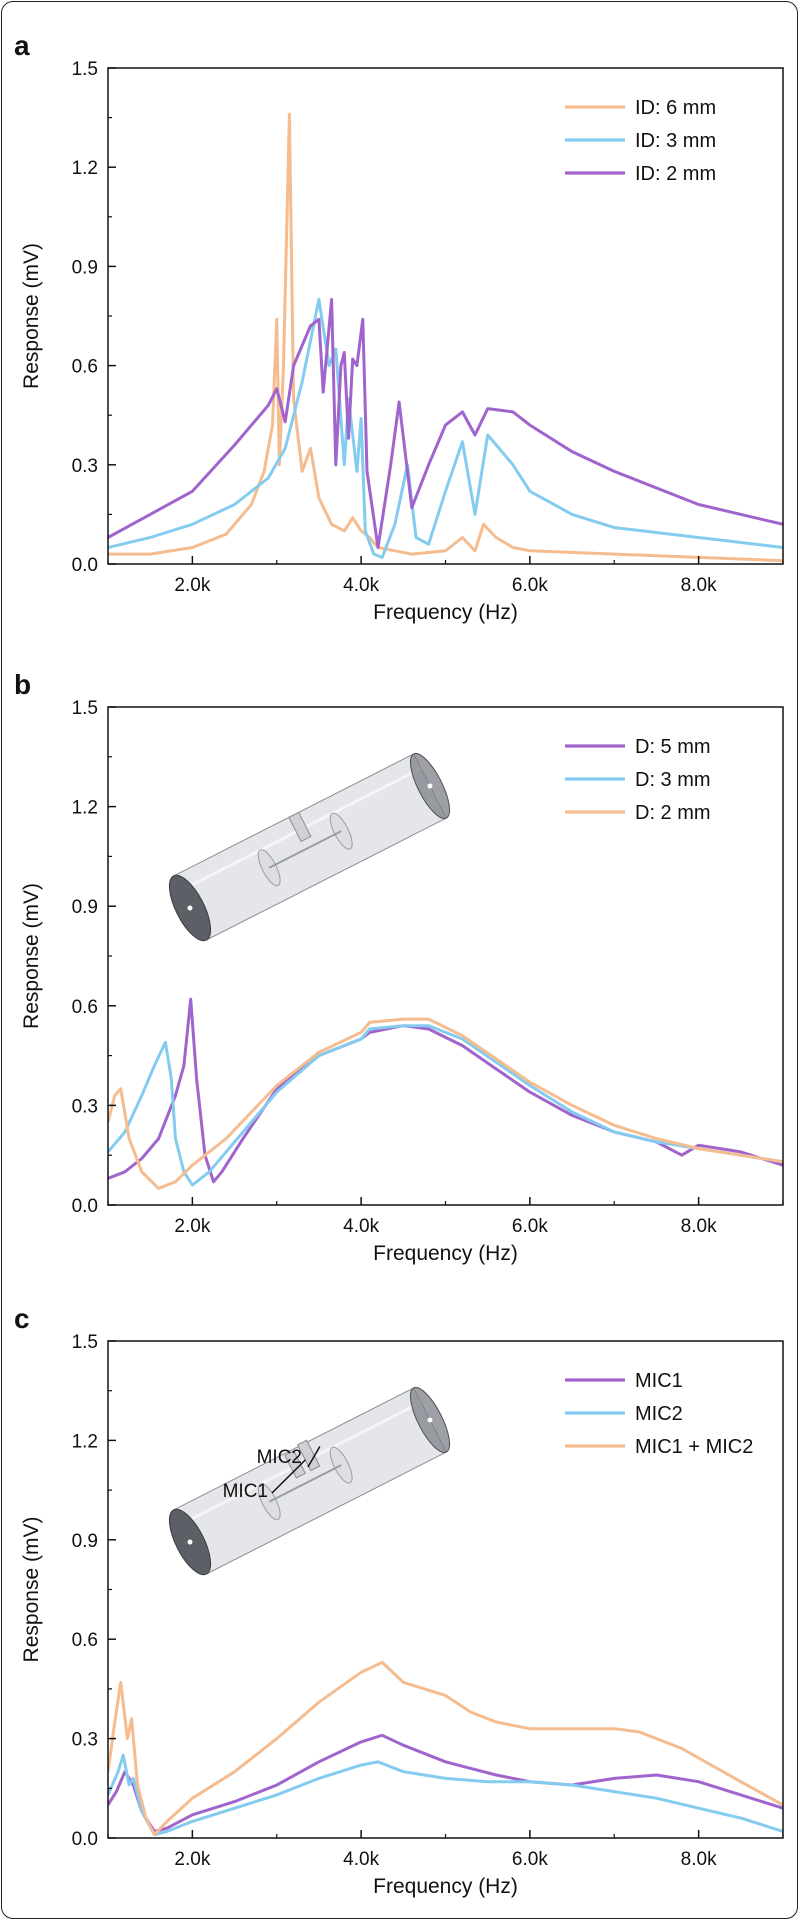 The height and width of the screenshot is (1922, 801). What do you see at coordinates (659, 1414) in the screenshot?
I see `legend-label-2: MIC2` at bounding box center [659, 1414].